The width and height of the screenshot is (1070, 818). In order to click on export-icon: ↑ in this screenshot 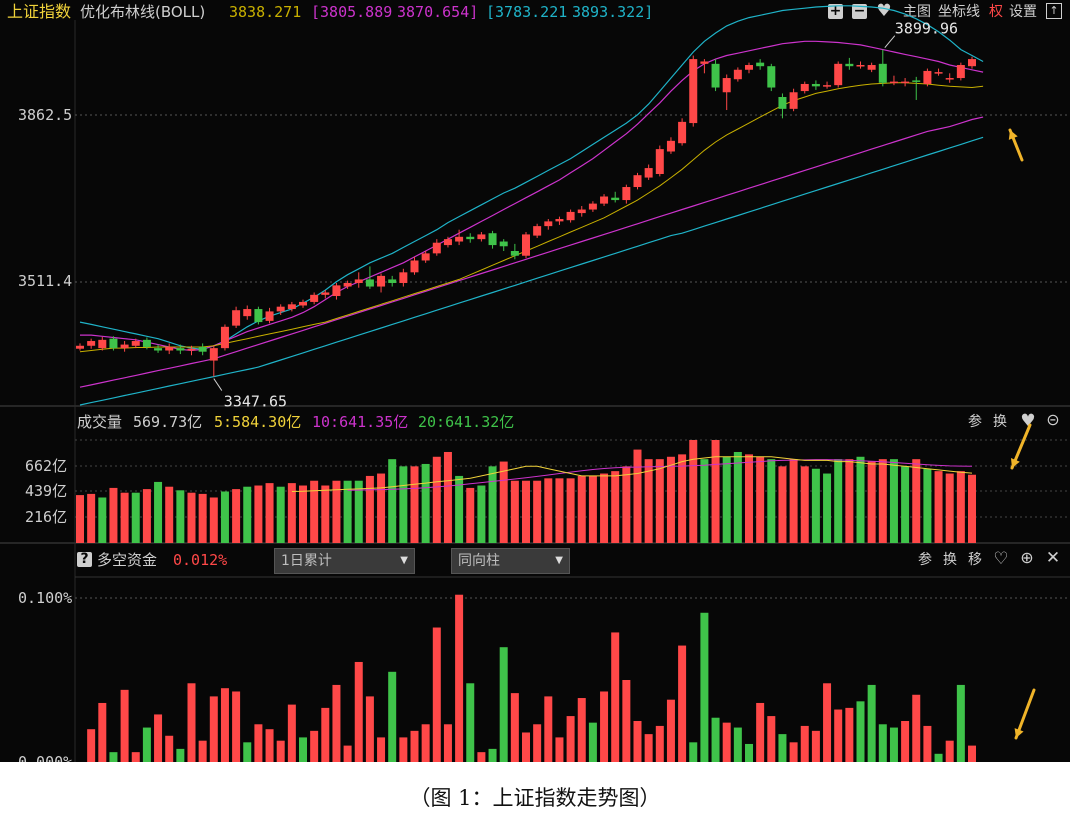, I will do `click(1054, 11)`.